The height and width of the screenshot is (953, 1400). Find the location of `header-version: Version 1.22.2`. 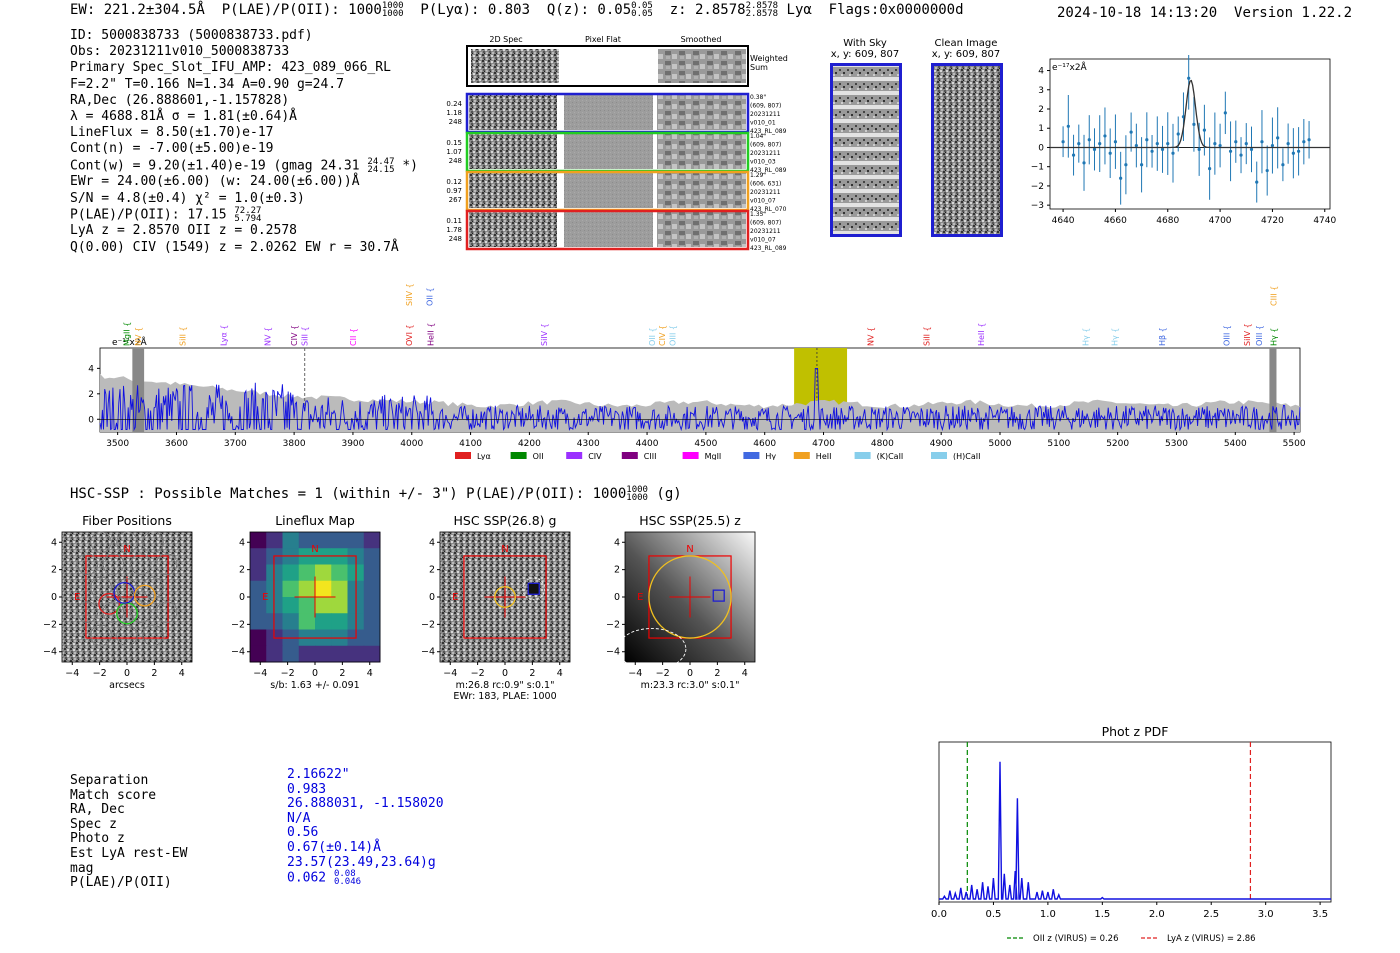

header-version: Version 1.22.2 is located at coordinates (1293, 13).